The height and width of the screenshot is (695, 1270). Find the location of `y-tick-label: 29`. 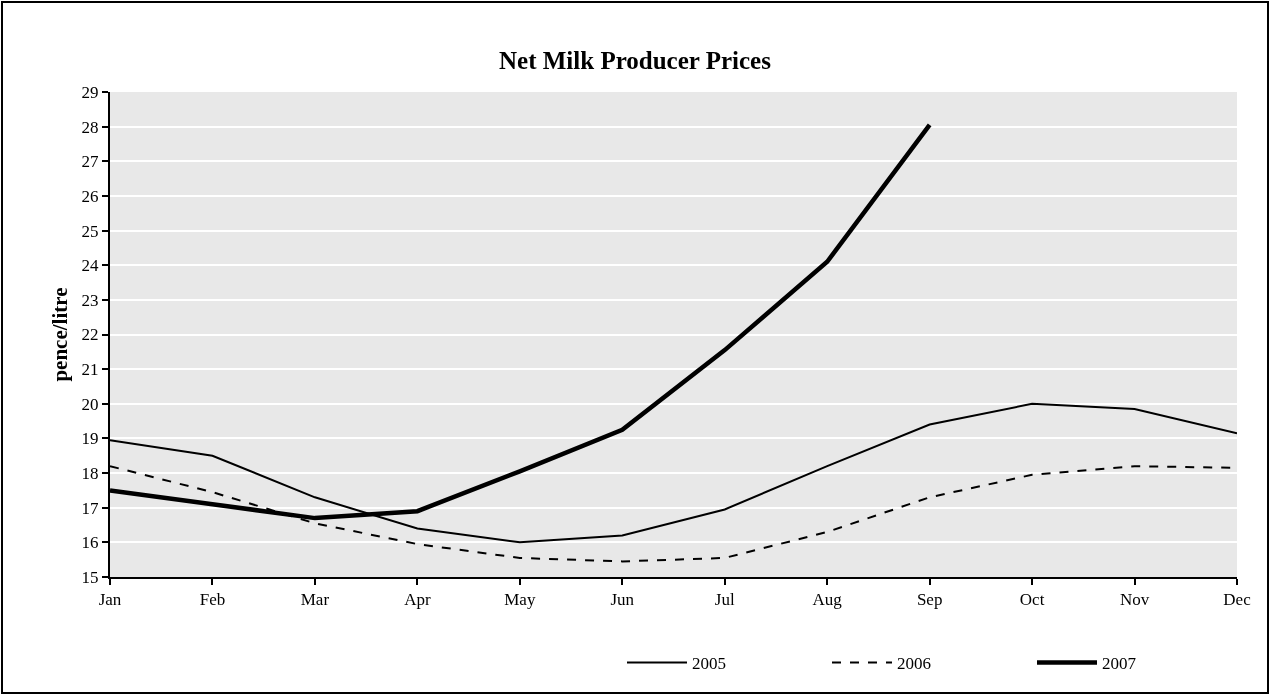

y-tick-label: 29 is located at coordinates (90, 92).